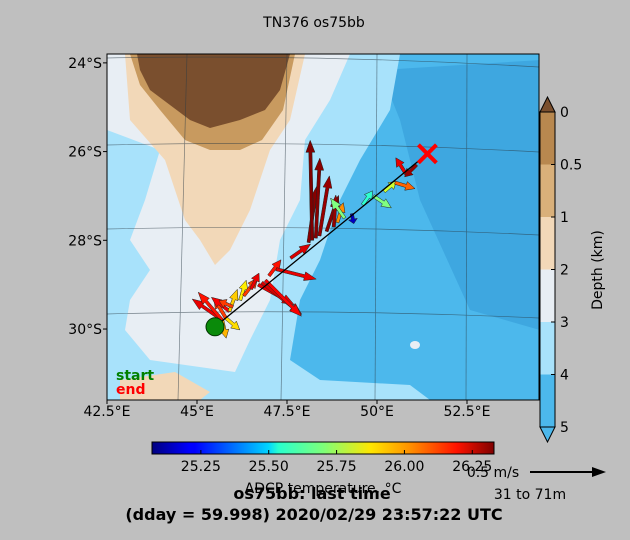 This screenshot has width=630, height=540. I want to click on madagascar-land, so click(213, 91).